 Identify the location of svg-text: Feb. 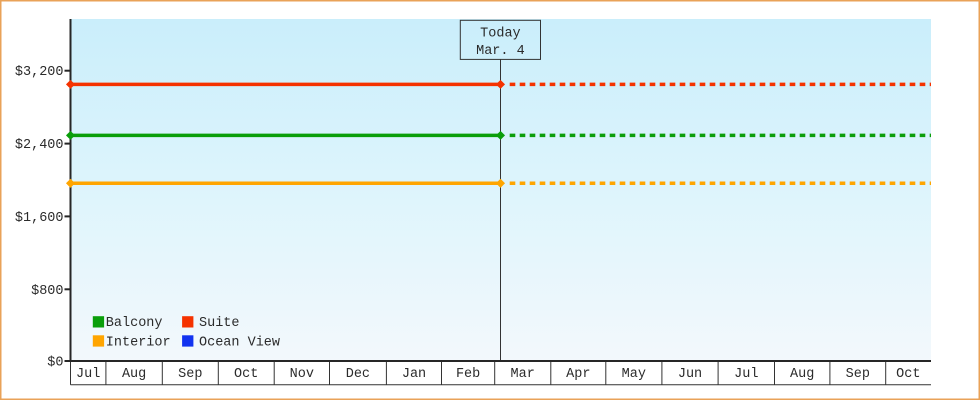
(468, 374).